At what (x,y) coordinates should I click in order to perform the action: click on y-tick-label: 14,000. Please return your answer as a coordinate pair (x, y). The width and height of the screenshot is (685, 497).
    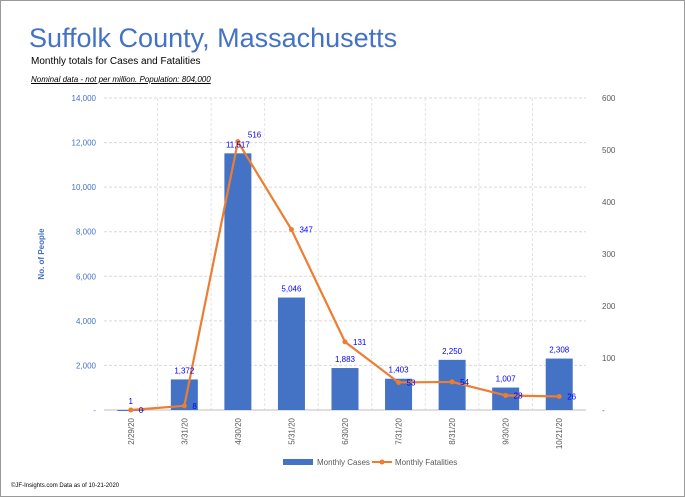
    Looking at the image, I should click on (84, 98).